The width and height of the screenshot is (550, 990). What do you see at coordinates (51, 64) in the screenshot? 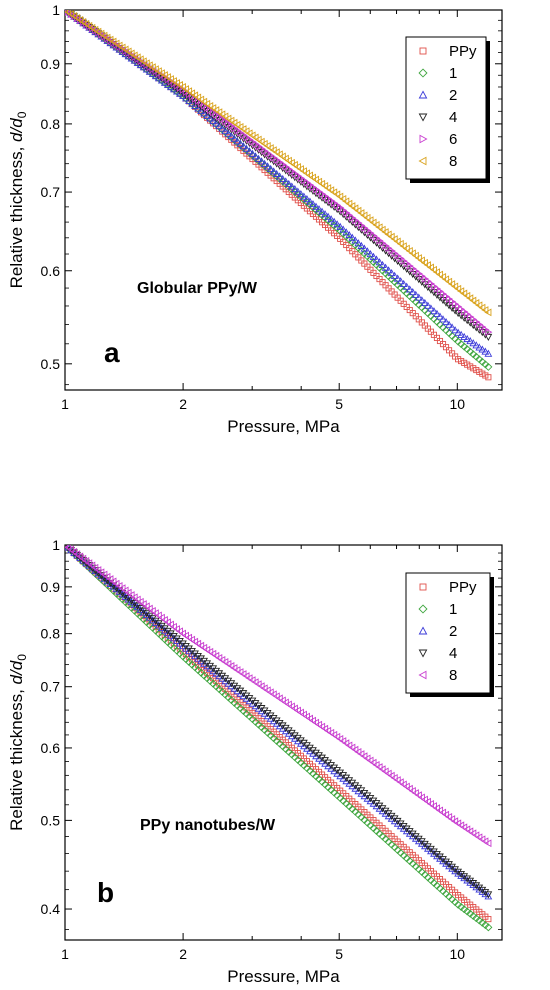
I see `y-tick-label: 0.9` at bounding box center [51, 64].